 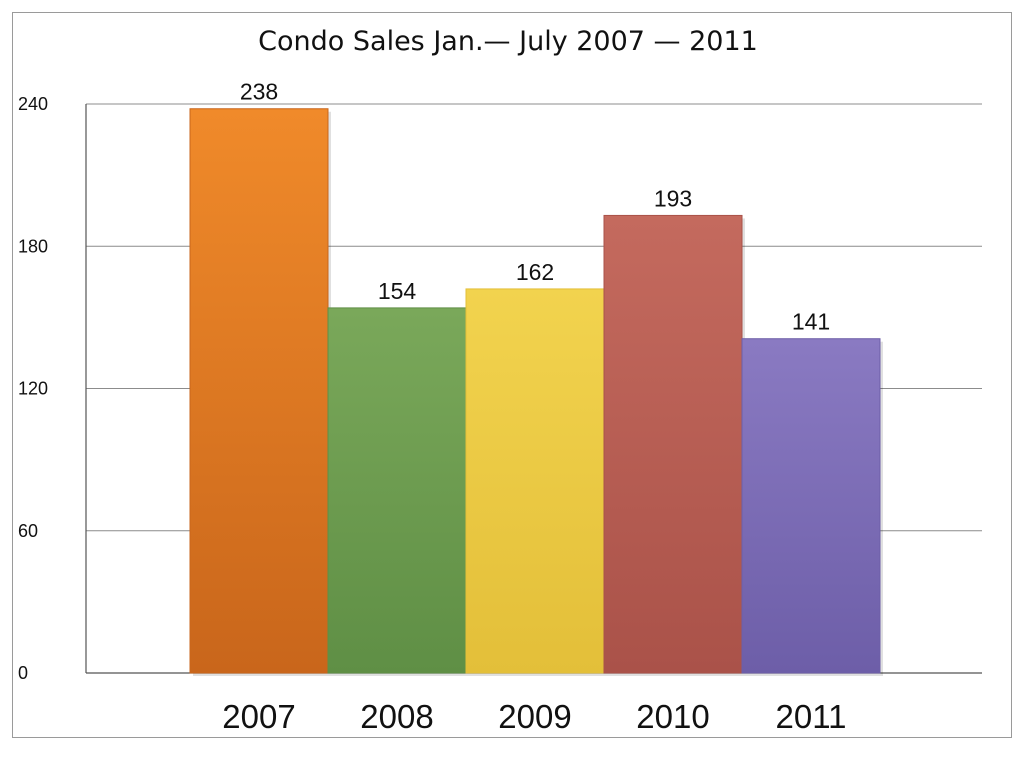 I want to click on data-label-2011: 141, so click(x=811, y=322).